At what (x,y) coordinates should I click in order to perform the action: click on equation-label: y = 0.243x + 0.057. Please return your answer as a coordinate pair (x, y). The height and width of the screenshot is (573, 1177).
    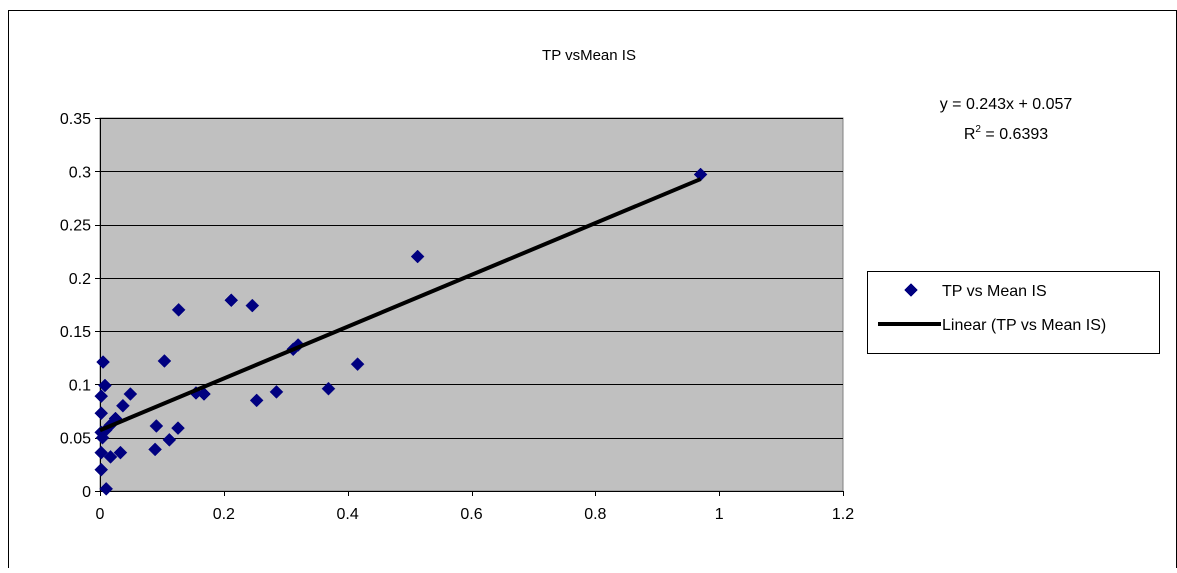
    Looking at the image, I should click on (1006, 104).